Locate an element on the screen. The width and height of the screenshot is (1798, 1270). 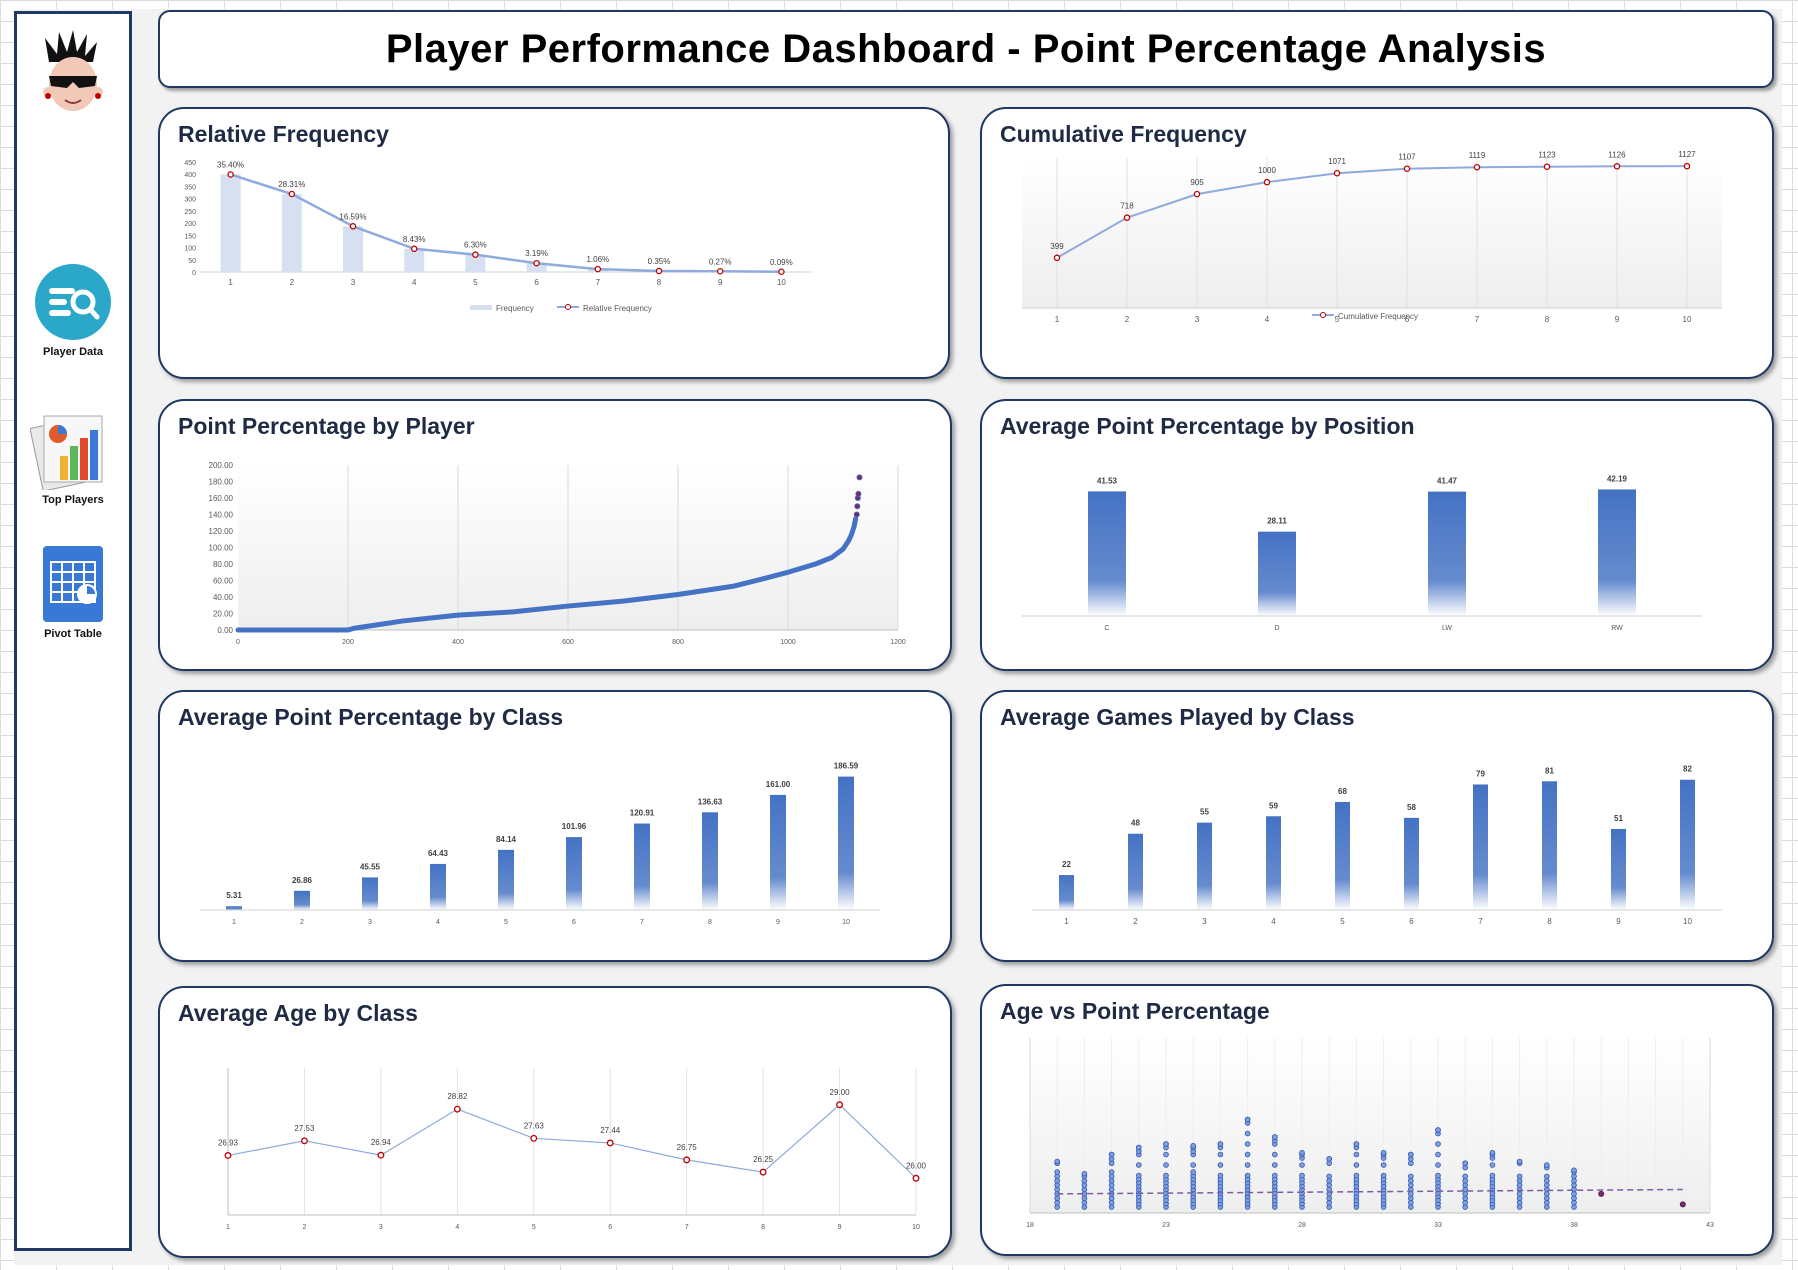
x-tick-label: 28 is located at coordinates (1302, 1225).